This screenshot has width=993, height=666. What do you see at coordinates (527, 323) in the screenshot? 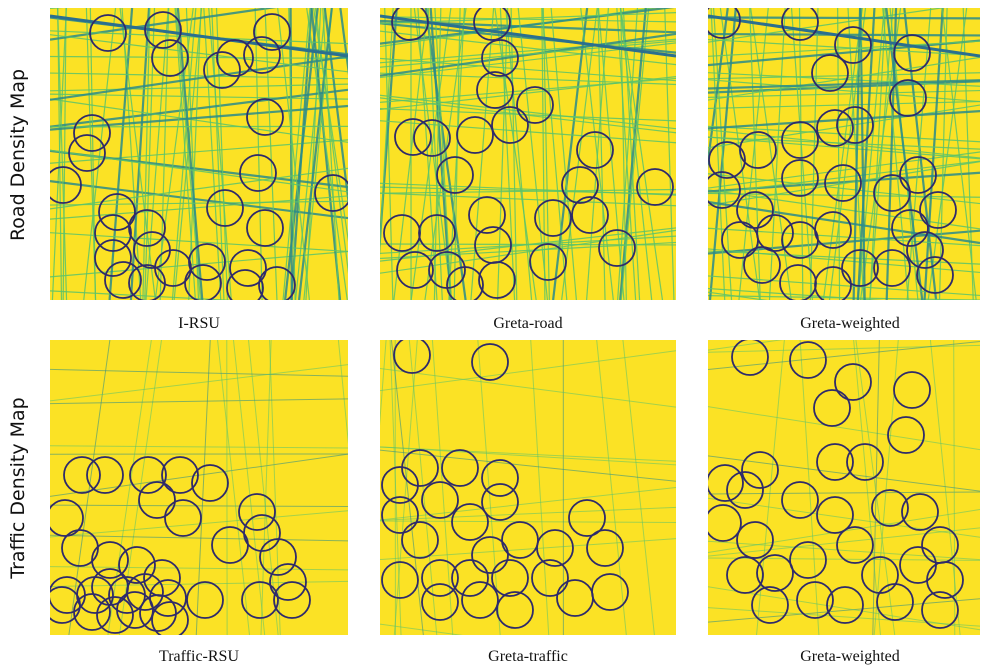
I see `panel-caption: Greta-road` at bounding box center [527, 323].